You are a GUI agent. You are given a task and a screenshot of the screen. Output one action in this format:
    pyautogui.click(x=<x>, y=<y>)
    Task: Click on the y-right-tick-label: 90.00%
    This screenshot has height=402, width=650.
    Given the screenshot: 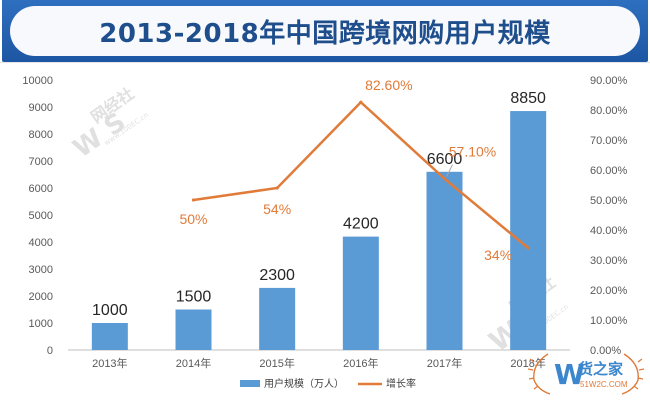 What is the action you would take?
    pyautogui.click(x=609, y=81)
    